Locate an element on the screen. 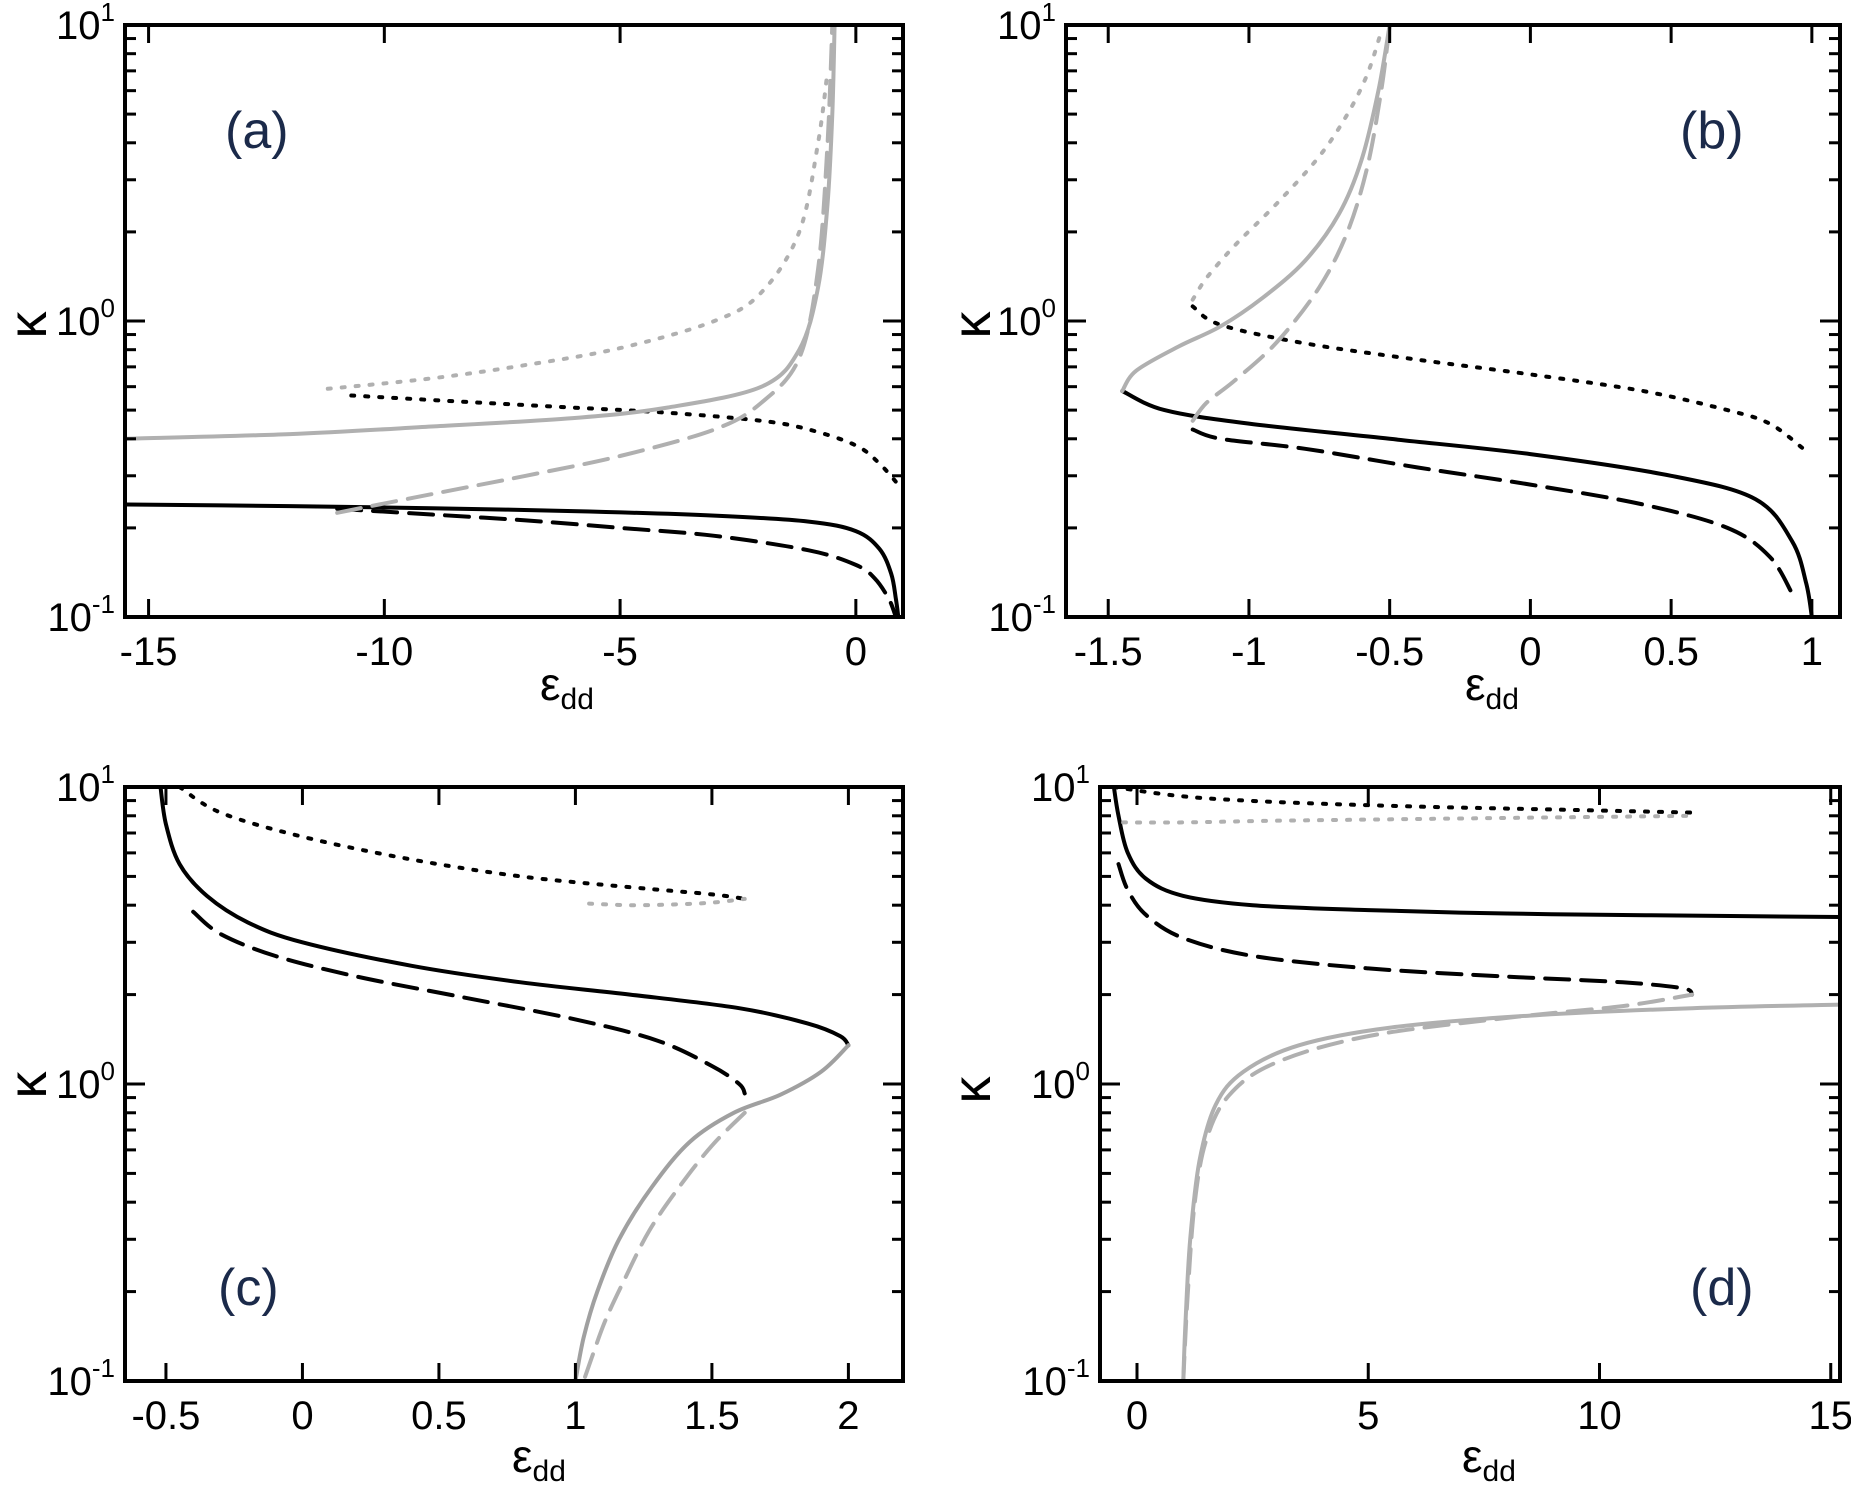 This screenshot has height=1501, width=1851. panel-d-xlabel: εdd is located at coordinates (1489, 1459).